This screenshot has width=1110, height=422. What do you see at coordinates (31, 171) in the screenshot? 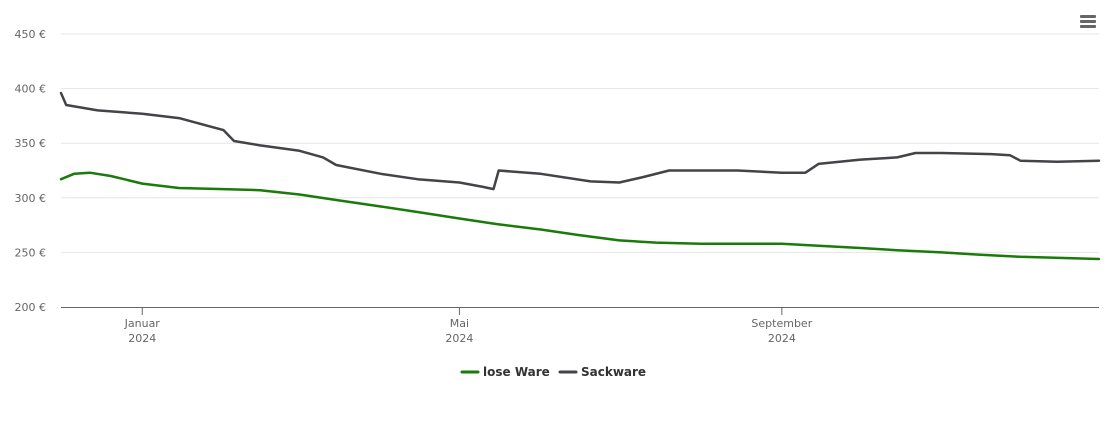
I see `y-axis: 200 € 250 € 300 € 350 € 400 € 450 €` at bounding box center [31, 171].